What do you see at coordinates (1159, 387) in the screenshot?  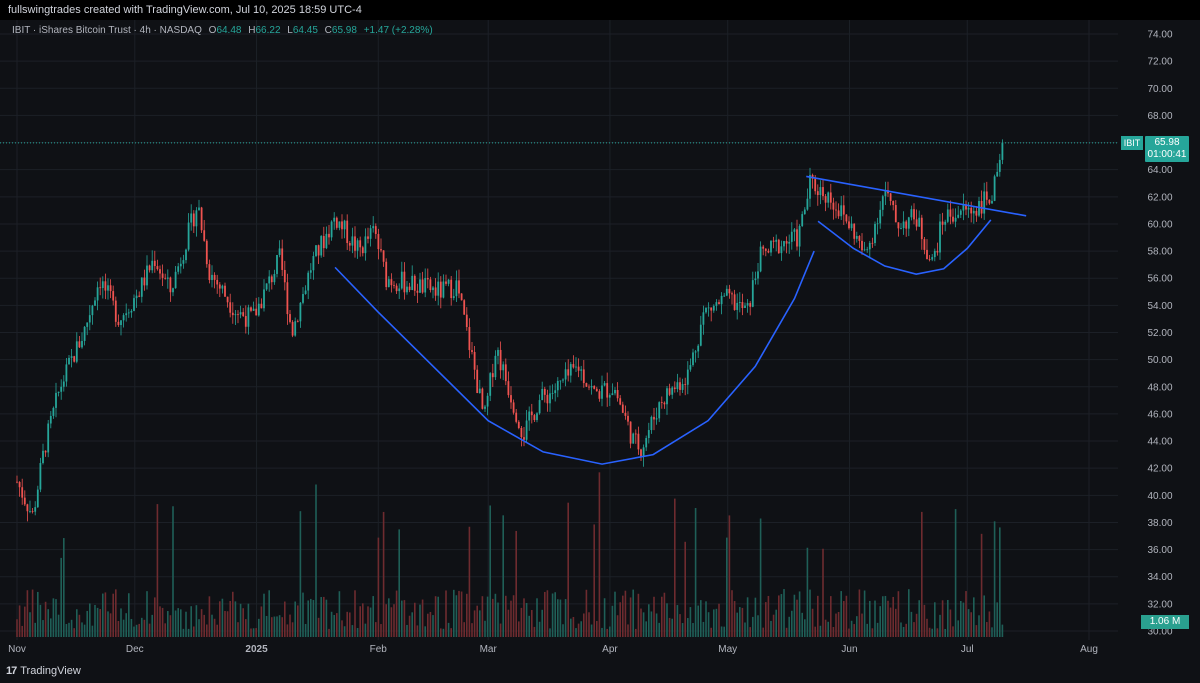 I see `price-tick-label: 48.00` at bounding box center [1159, 387].